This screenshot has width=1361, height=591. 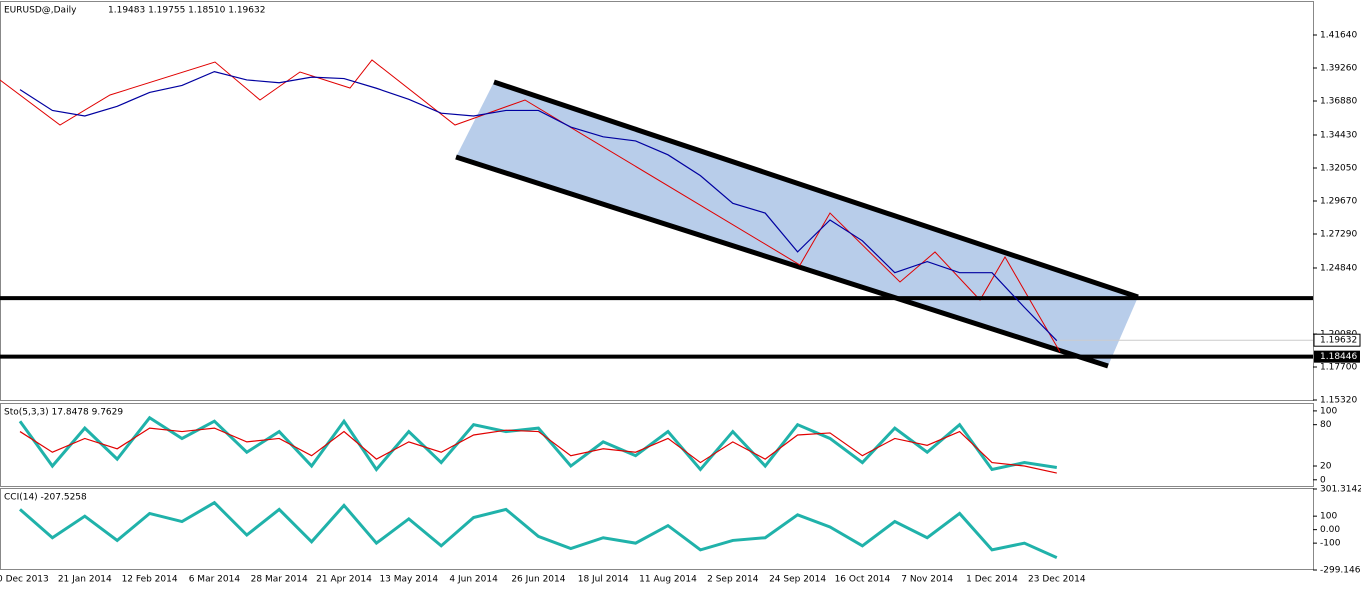 What do you see at coordinates (150, 580) in the screenshot?
I see `x-tick-label: 12 Feb 2014` at bounding box center [150, 580].